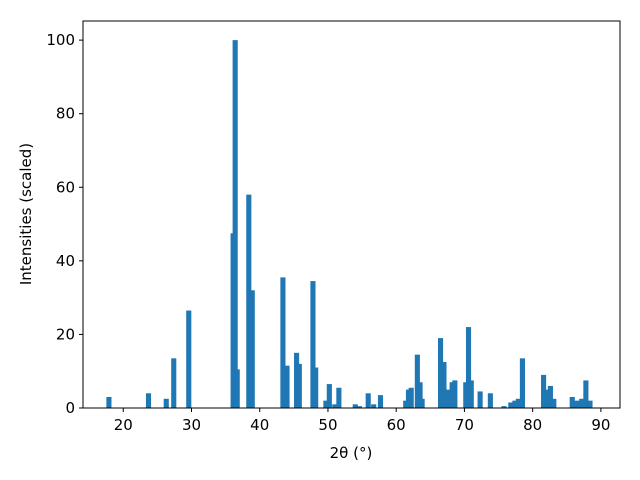  Describe the element at coordinates (259, 425) in the screenshot. I see `x-tick-label: 40` at that location.